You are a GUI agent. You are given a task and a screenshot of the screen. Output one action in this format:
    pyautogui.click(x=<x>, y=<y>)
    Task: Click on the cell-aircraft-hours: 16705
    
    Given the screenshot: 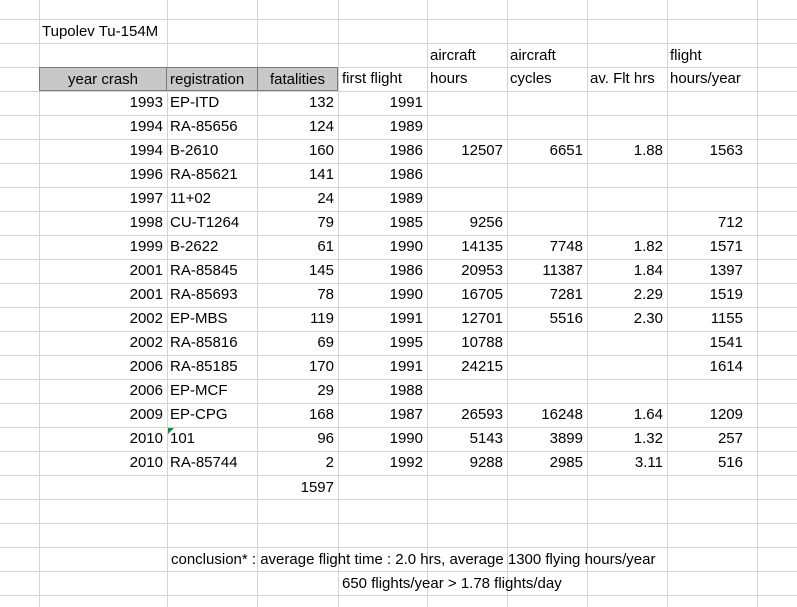 What is the action you would take?
    pyautogui.click(x=482, y=294)
    